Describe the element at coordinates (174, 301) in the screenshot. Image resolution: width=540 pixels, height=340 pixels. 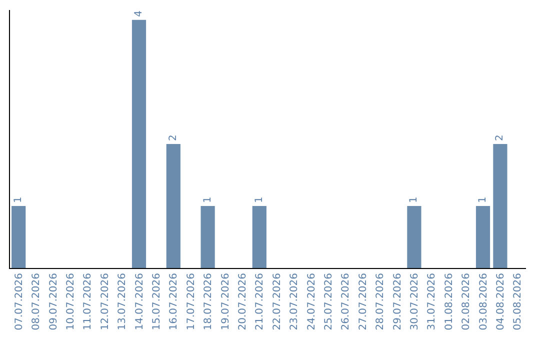
I see `x-tick-label: 16.07.2026` at that location.